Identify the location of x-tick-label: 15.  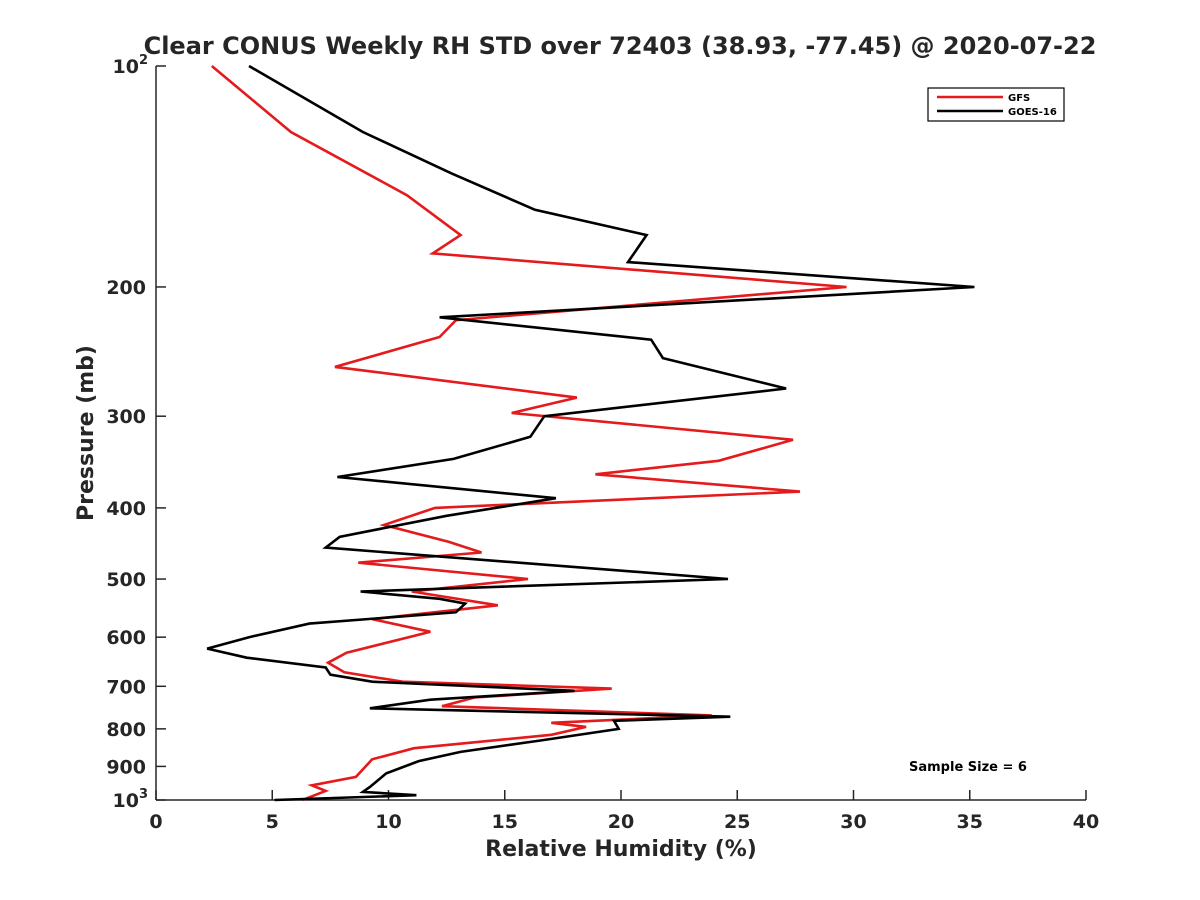
(505, 822).